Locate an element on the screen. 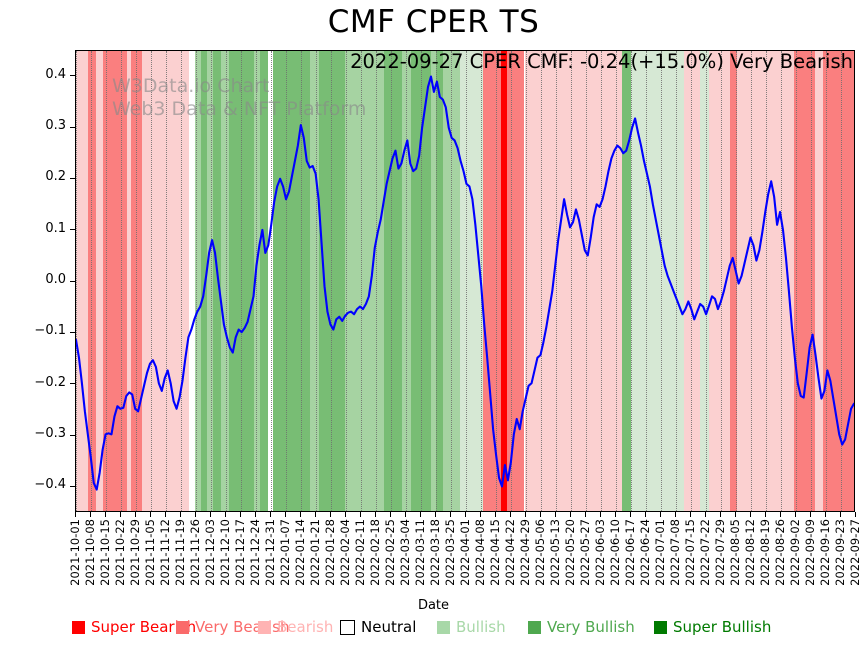 Image resolution: width=867 pixels, height=646 pixels. y-tick-label: −0.4 is located at coordinates (50, 485).